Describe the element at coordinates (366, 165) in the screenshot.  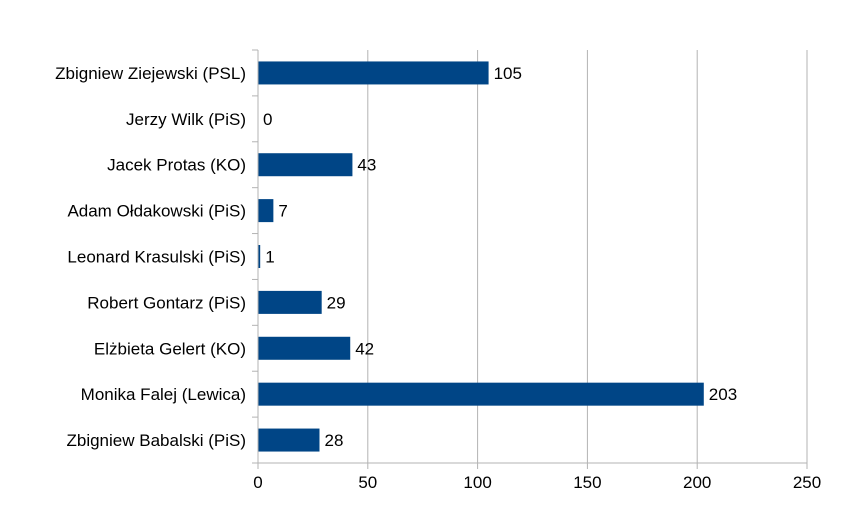
I see `data-label: 43` at that location.